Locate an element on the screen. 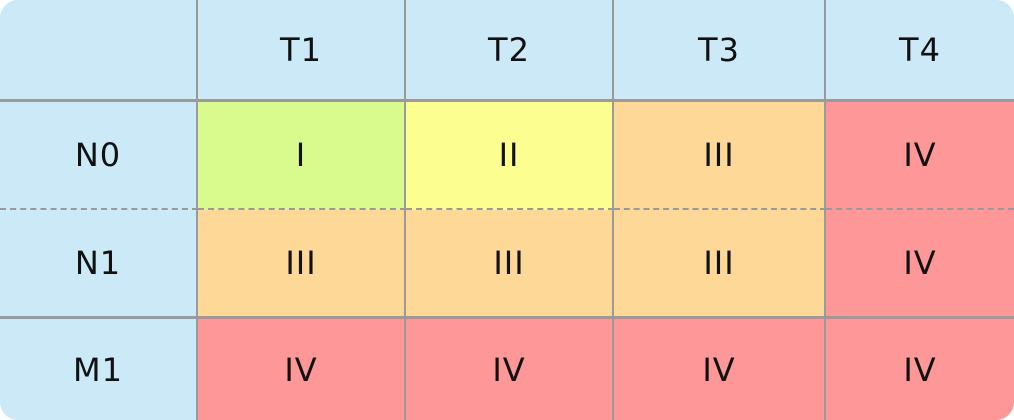 This screenshot has width=1014, height=420. column-header-t4: T4 is located at coordinates (920, 51).